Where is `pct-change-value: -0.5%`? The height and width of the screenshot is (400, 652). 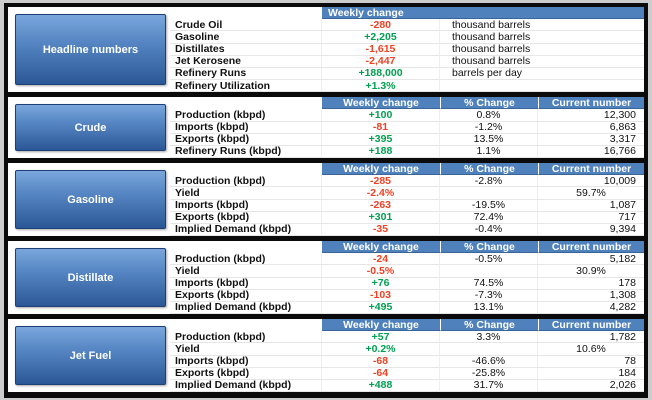
pct-change-value: -0.5% is located at coordinates (489, 259).